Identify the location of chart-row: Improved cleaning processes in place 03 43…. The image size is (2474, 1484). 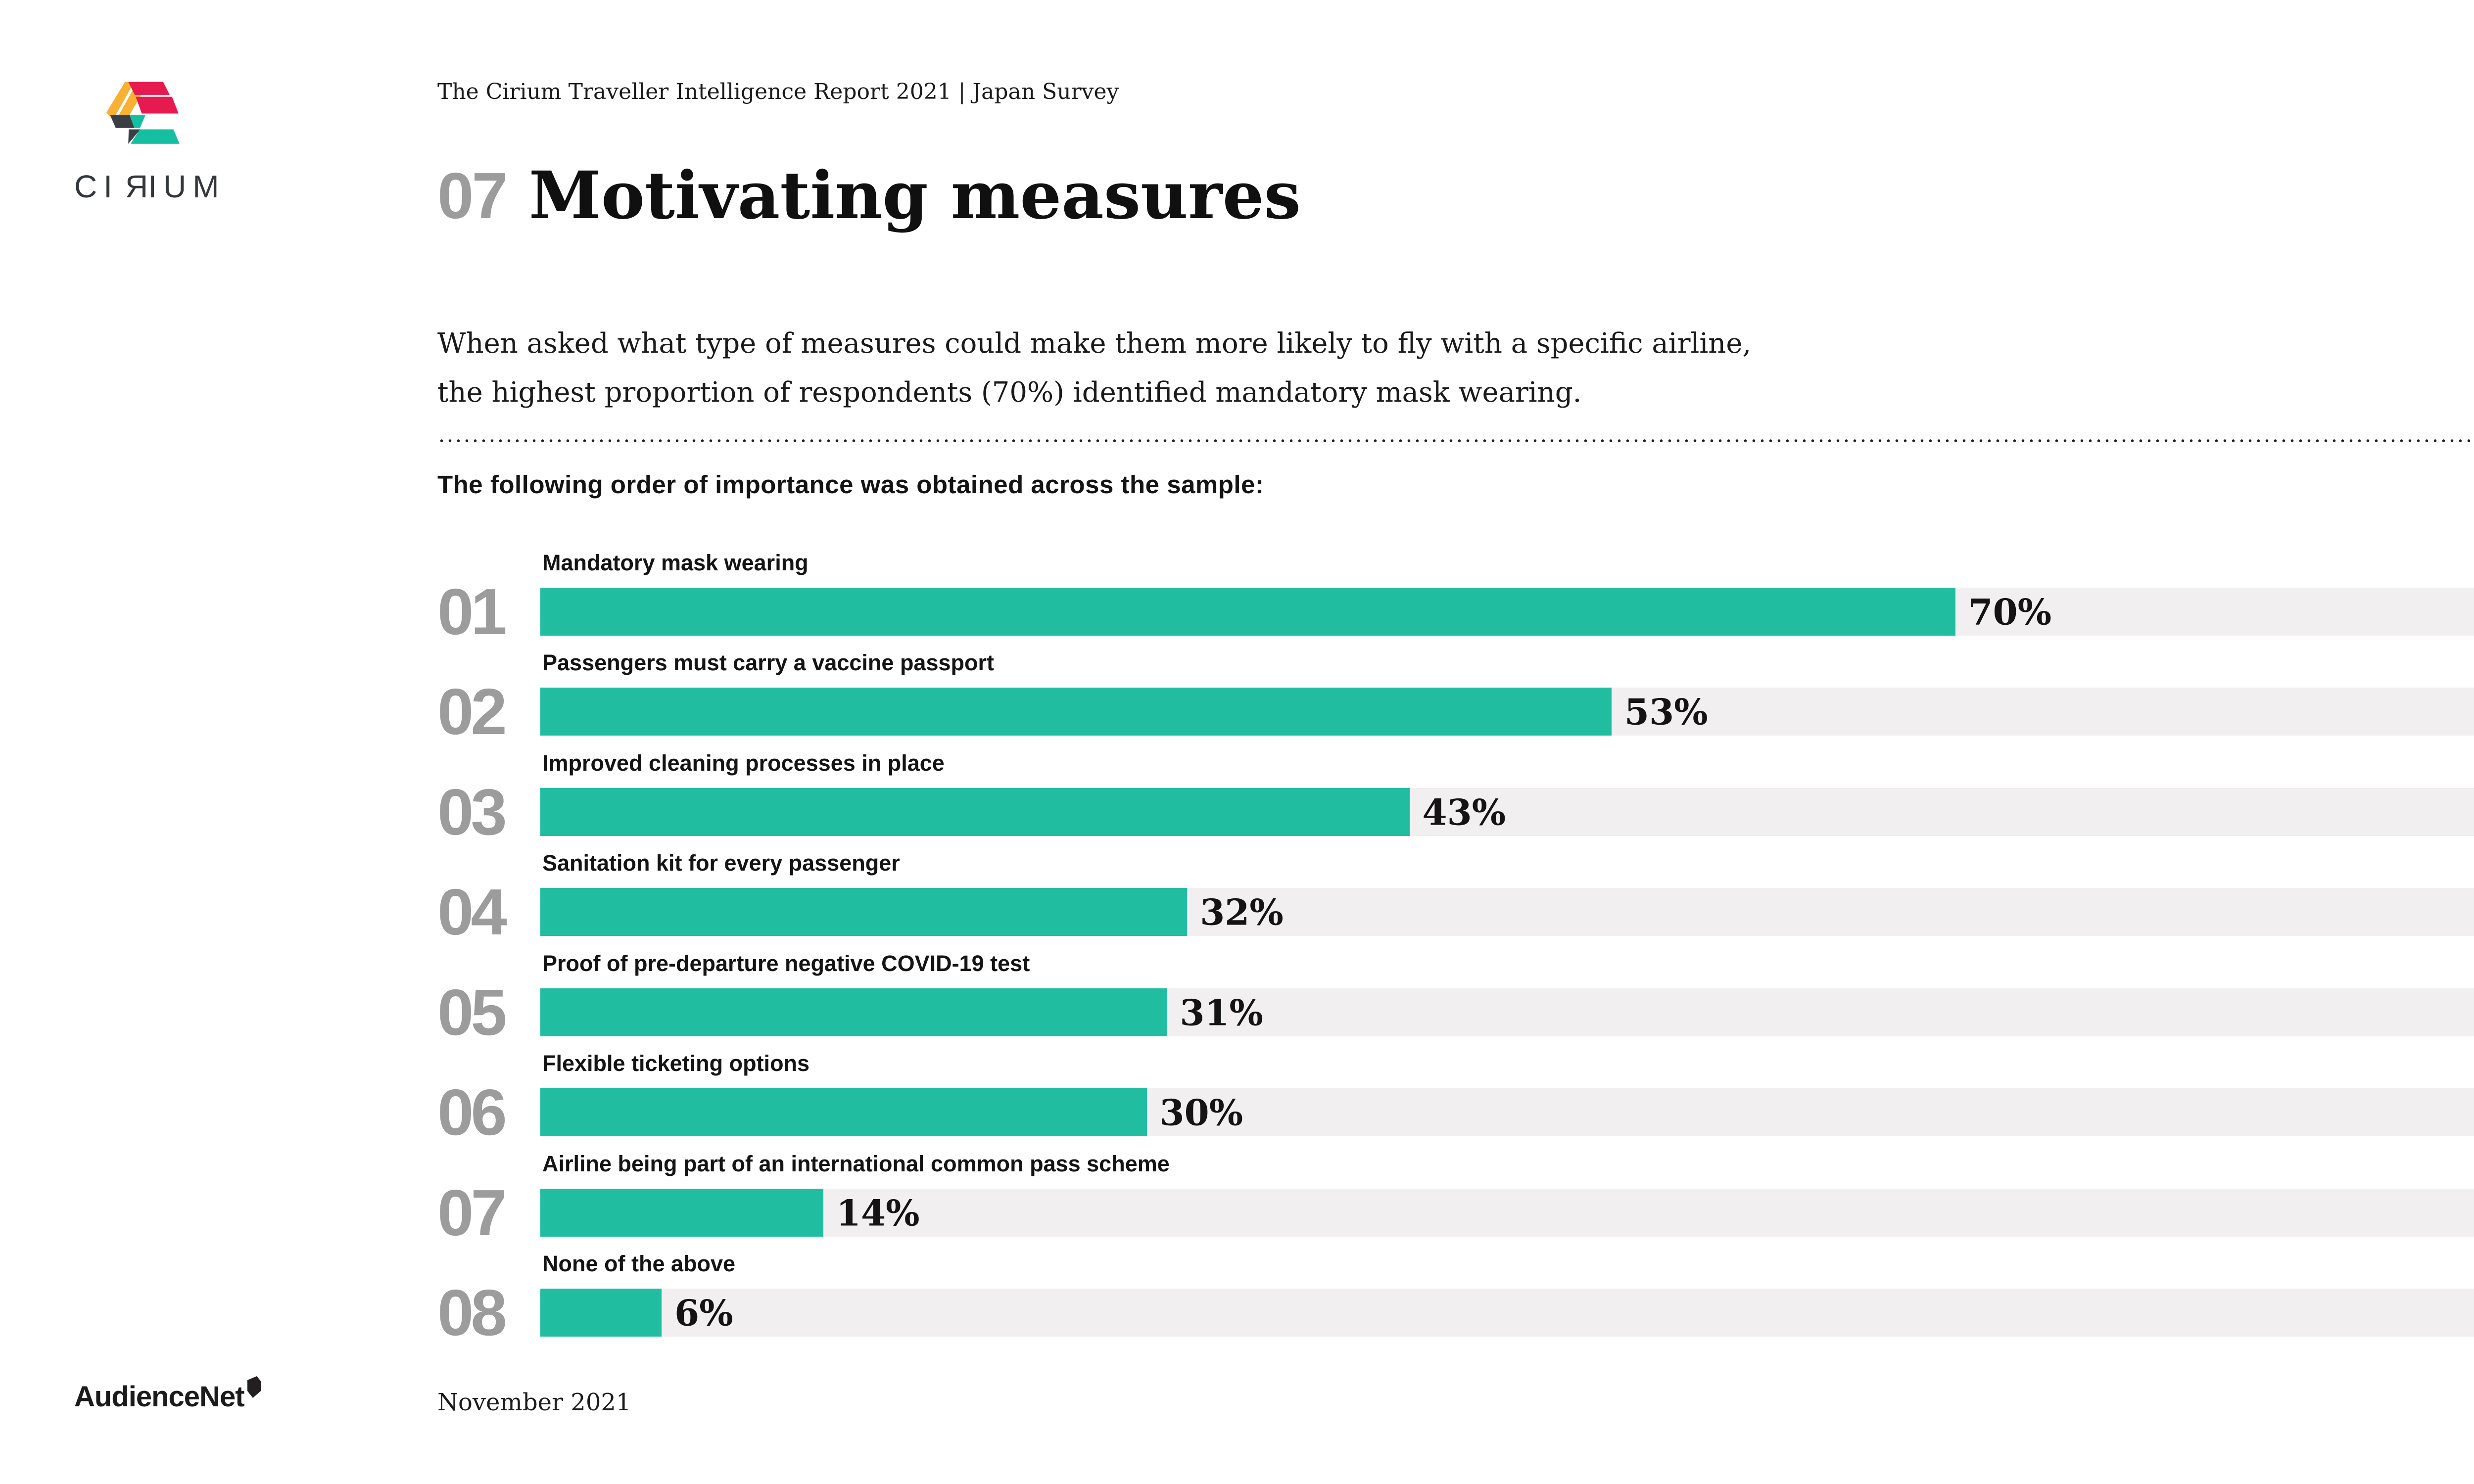
(1456, 799).